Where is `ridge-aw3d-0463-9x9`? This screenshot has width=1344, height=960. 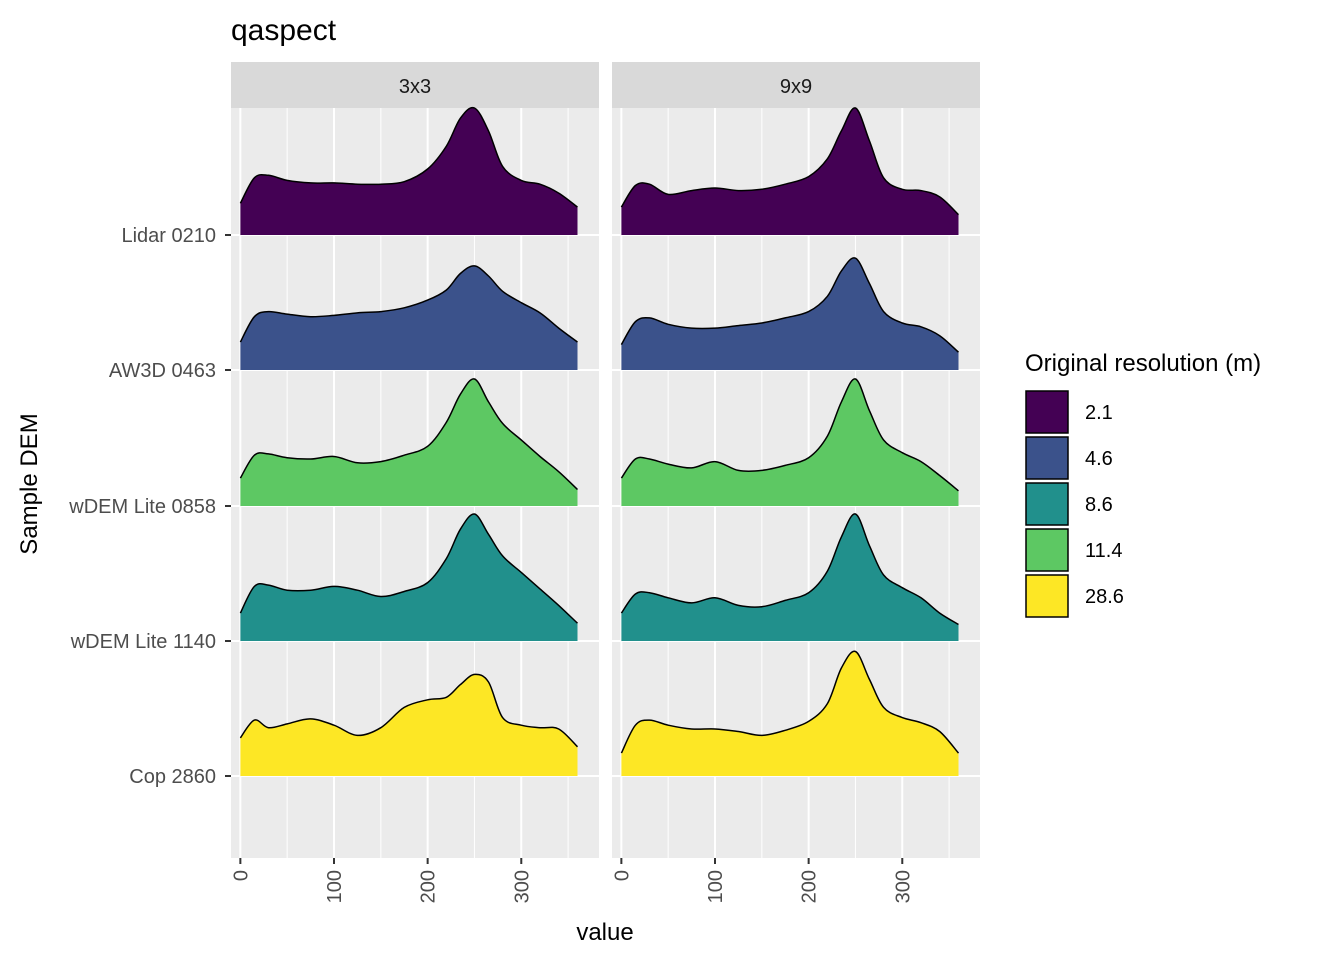
ridge-aw3d-0463-9x9 is located at coordinates (790, 313).